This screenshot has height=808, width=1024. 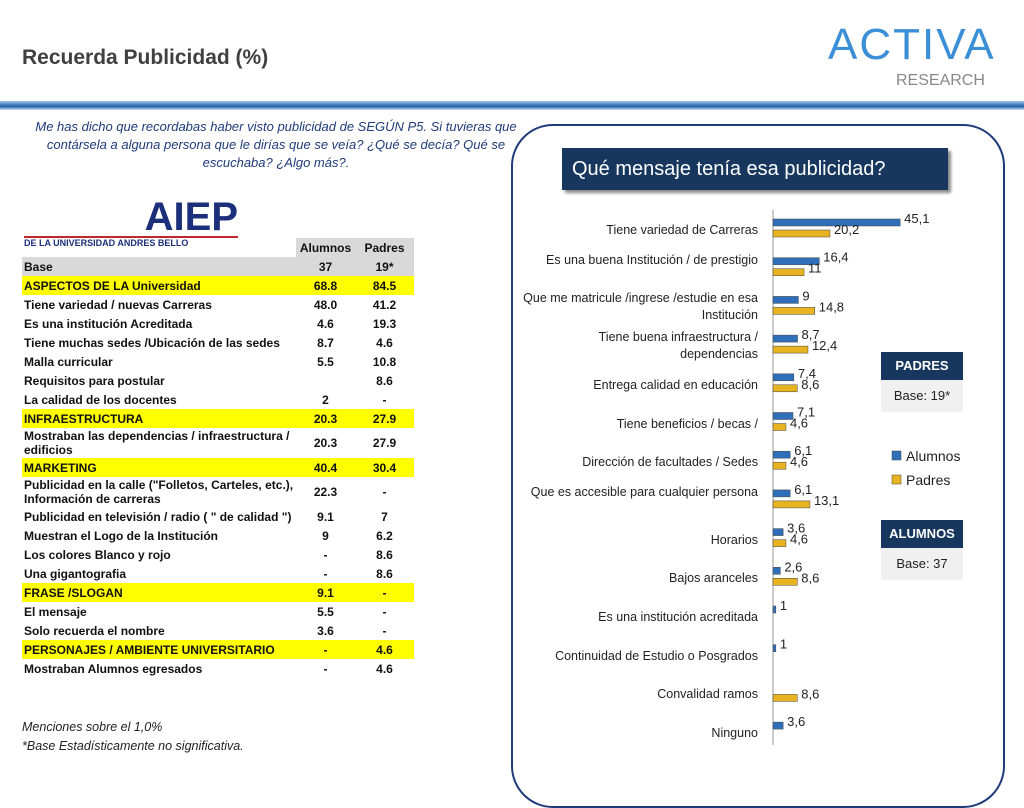 I want to click on value-label: 4,6, so click(x=799, y=539).